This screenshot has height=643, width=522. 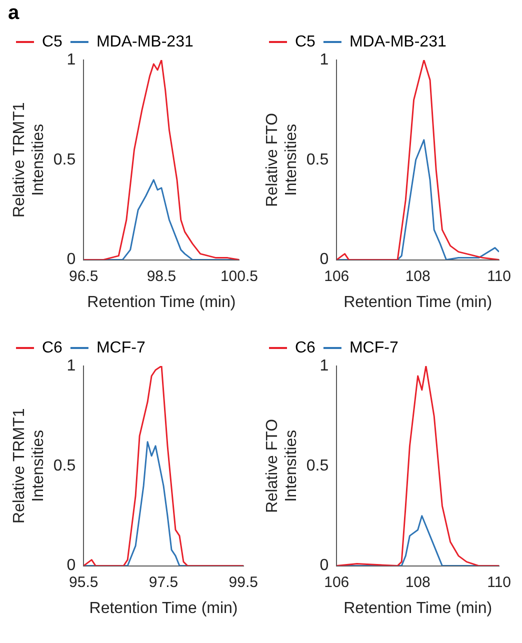 What do you see at coordinates (14, 14) in the screenshot?
I see `text: a` at bounding box center [14, 14].